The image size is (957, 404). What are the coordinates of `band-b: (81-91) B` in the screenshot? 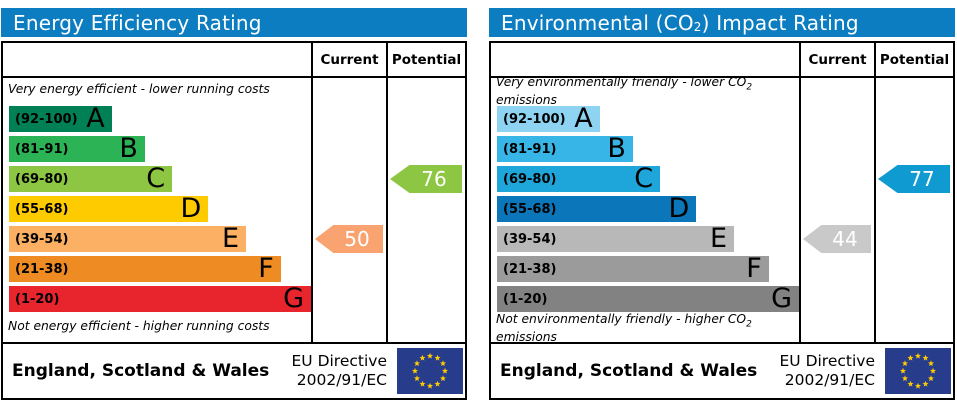 It's located at (77, 148).